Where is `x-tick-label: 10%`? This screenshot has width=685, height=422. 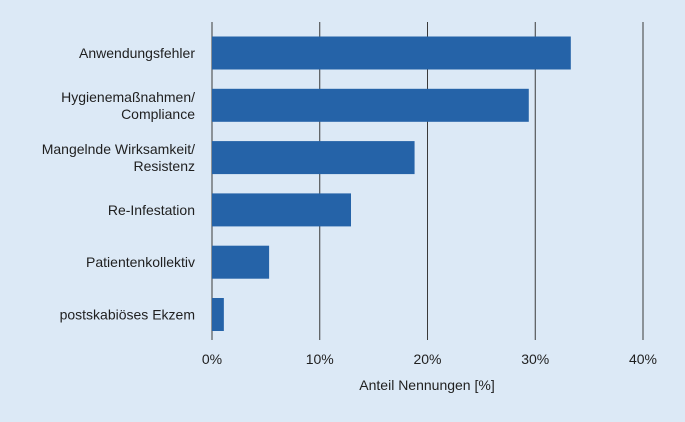 x-tick-label: 10% is located at coordinates (320, 359).